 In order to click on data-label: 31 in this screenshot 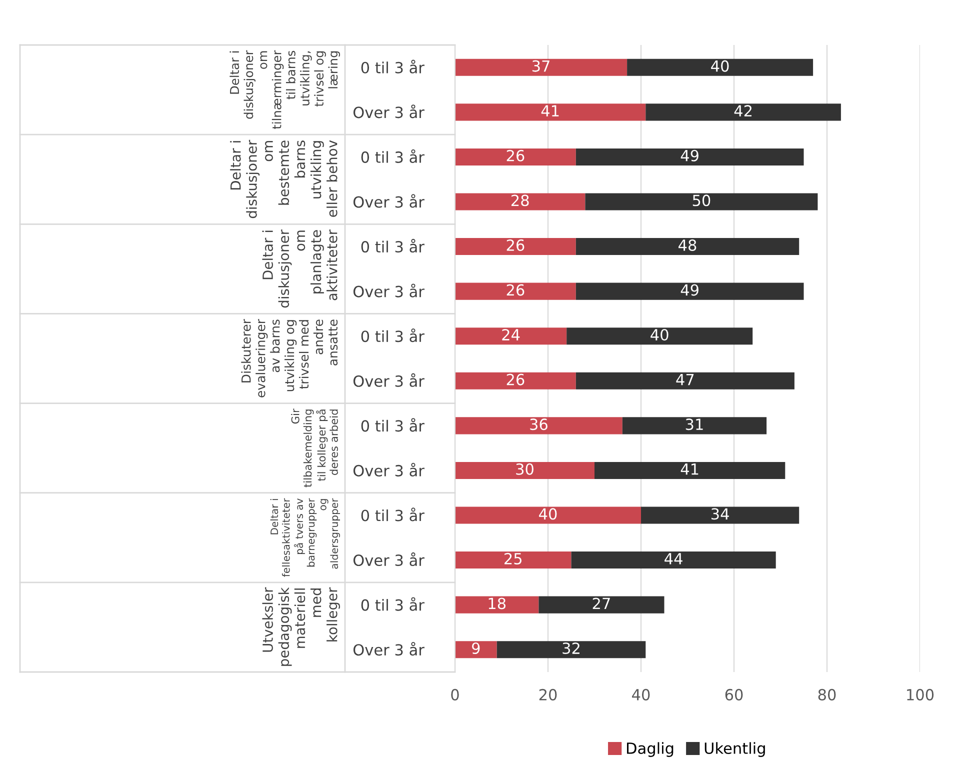, I will do `click(694, 424)`.